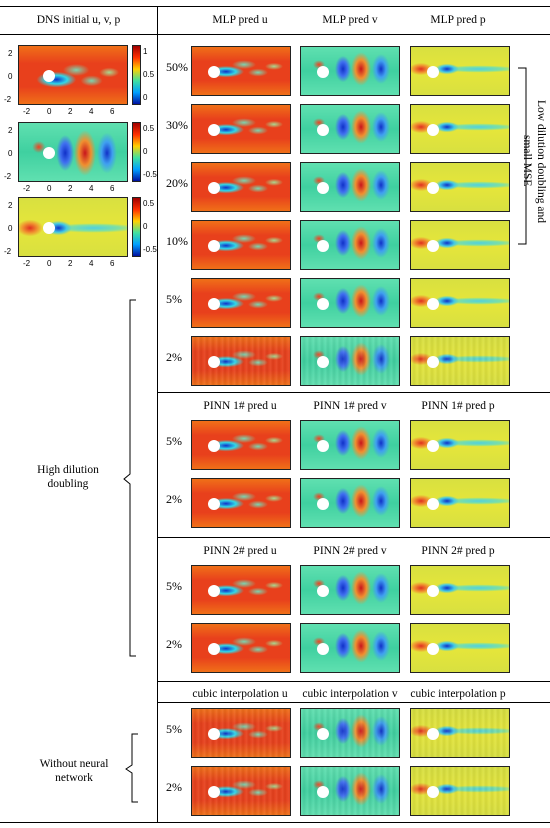 This screenshot has height=828, width=550. I want to click on column-header: MLP pred v, so click(350, 20).